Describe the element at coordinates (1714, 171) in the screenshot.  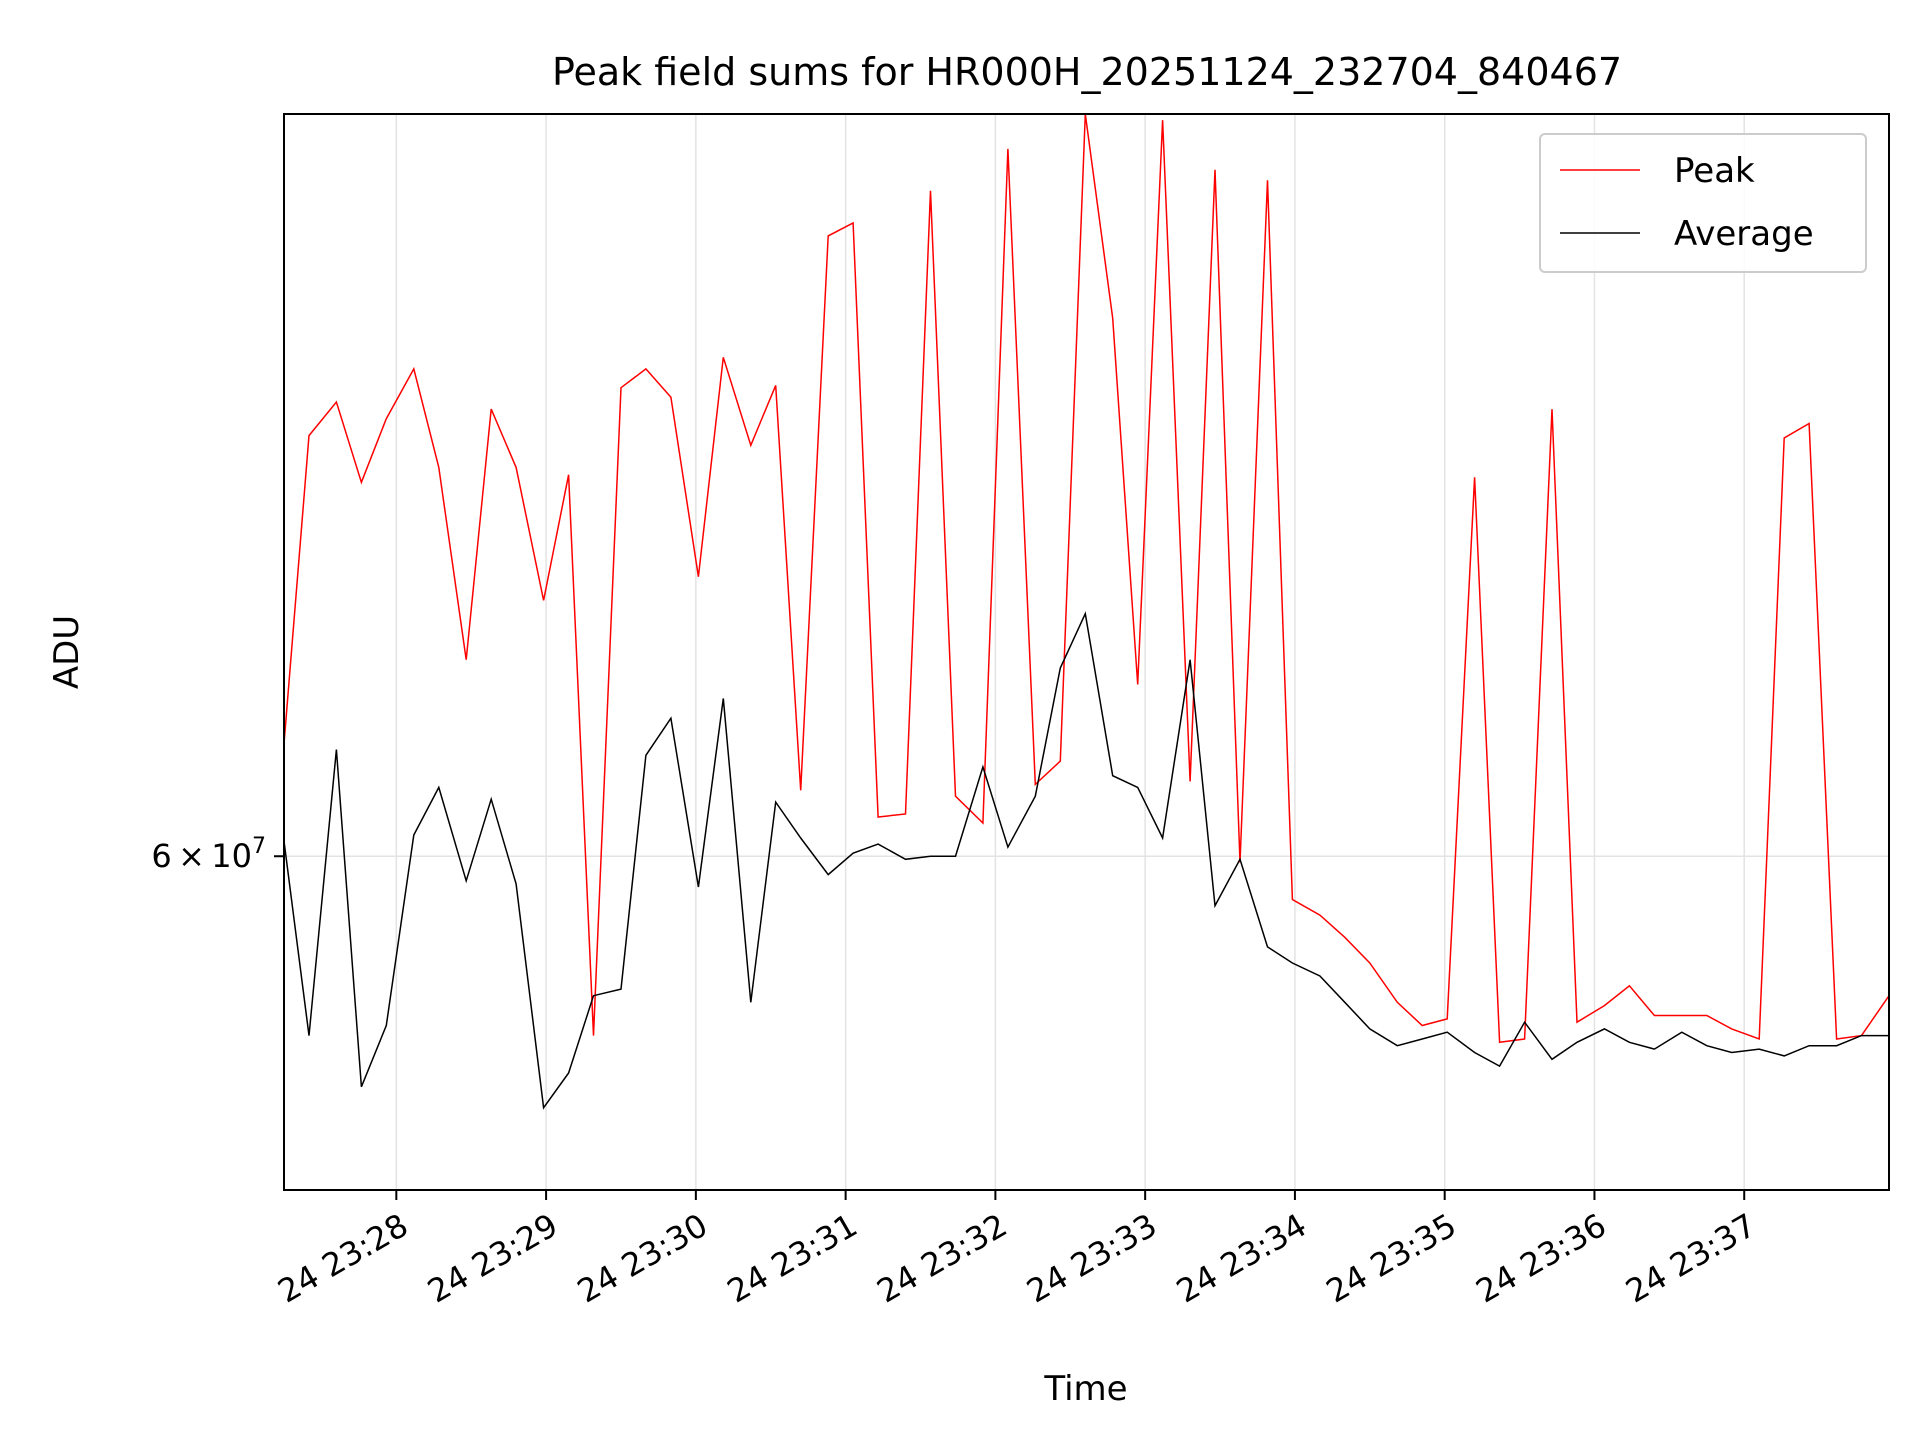
I see `legend-label-peak: Peak` at that location.